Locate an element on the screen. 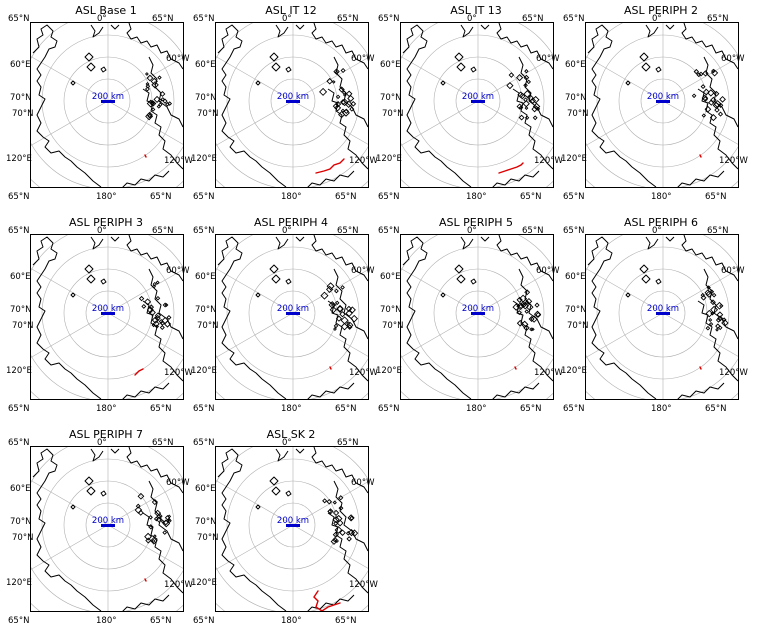  polar-map: 200 km is located at coordinates (662, 105).